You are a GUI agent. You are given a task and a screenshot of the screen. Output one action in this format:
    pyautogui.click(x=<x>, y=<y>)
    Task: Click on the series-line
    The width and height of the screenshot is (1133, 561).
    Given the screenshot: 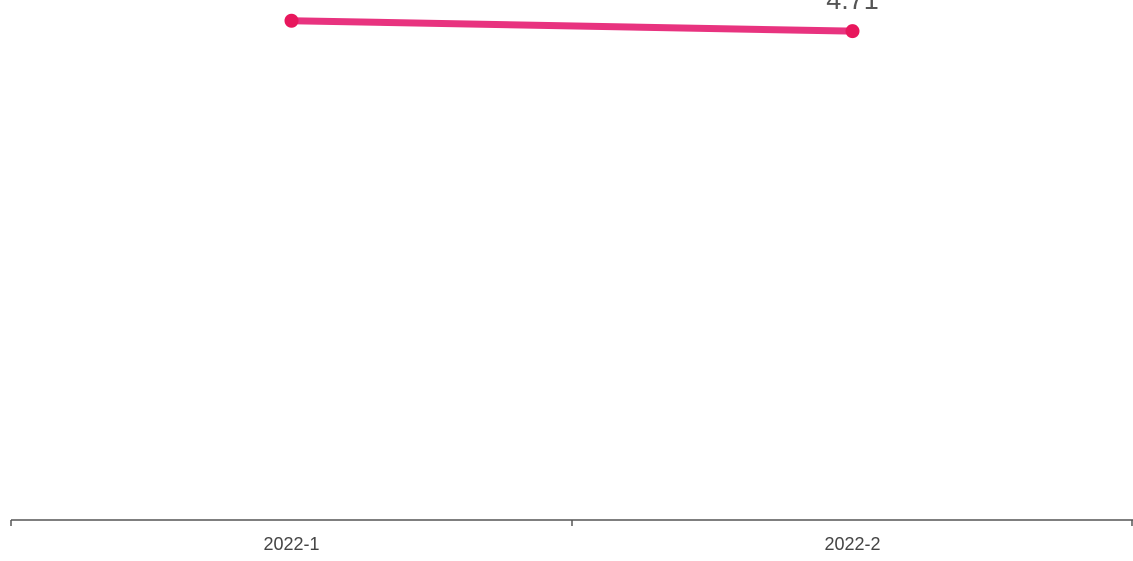 What is the action you would take?
    pyautogui.click(x=572, y=26)
    